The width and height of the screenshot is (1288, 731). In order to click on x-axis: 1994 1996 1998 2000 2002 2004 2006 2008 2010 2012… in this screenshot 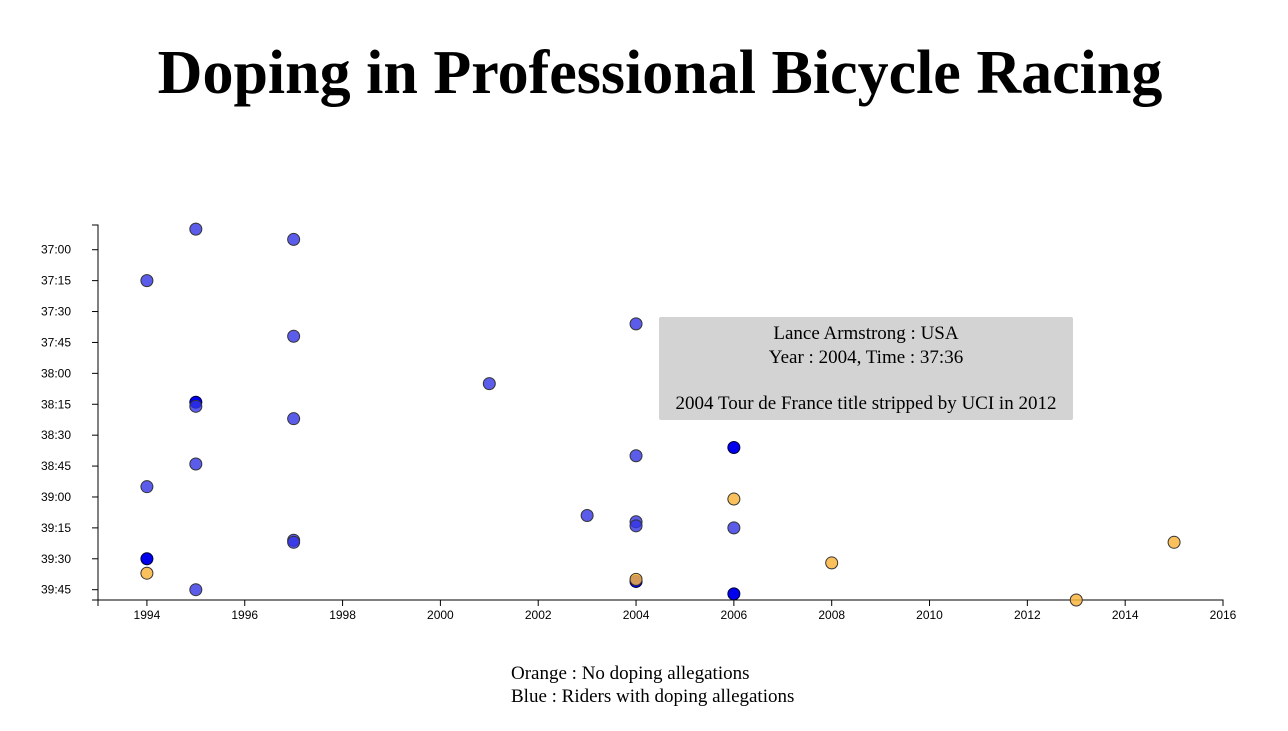, I will do `click(667, 610)`.